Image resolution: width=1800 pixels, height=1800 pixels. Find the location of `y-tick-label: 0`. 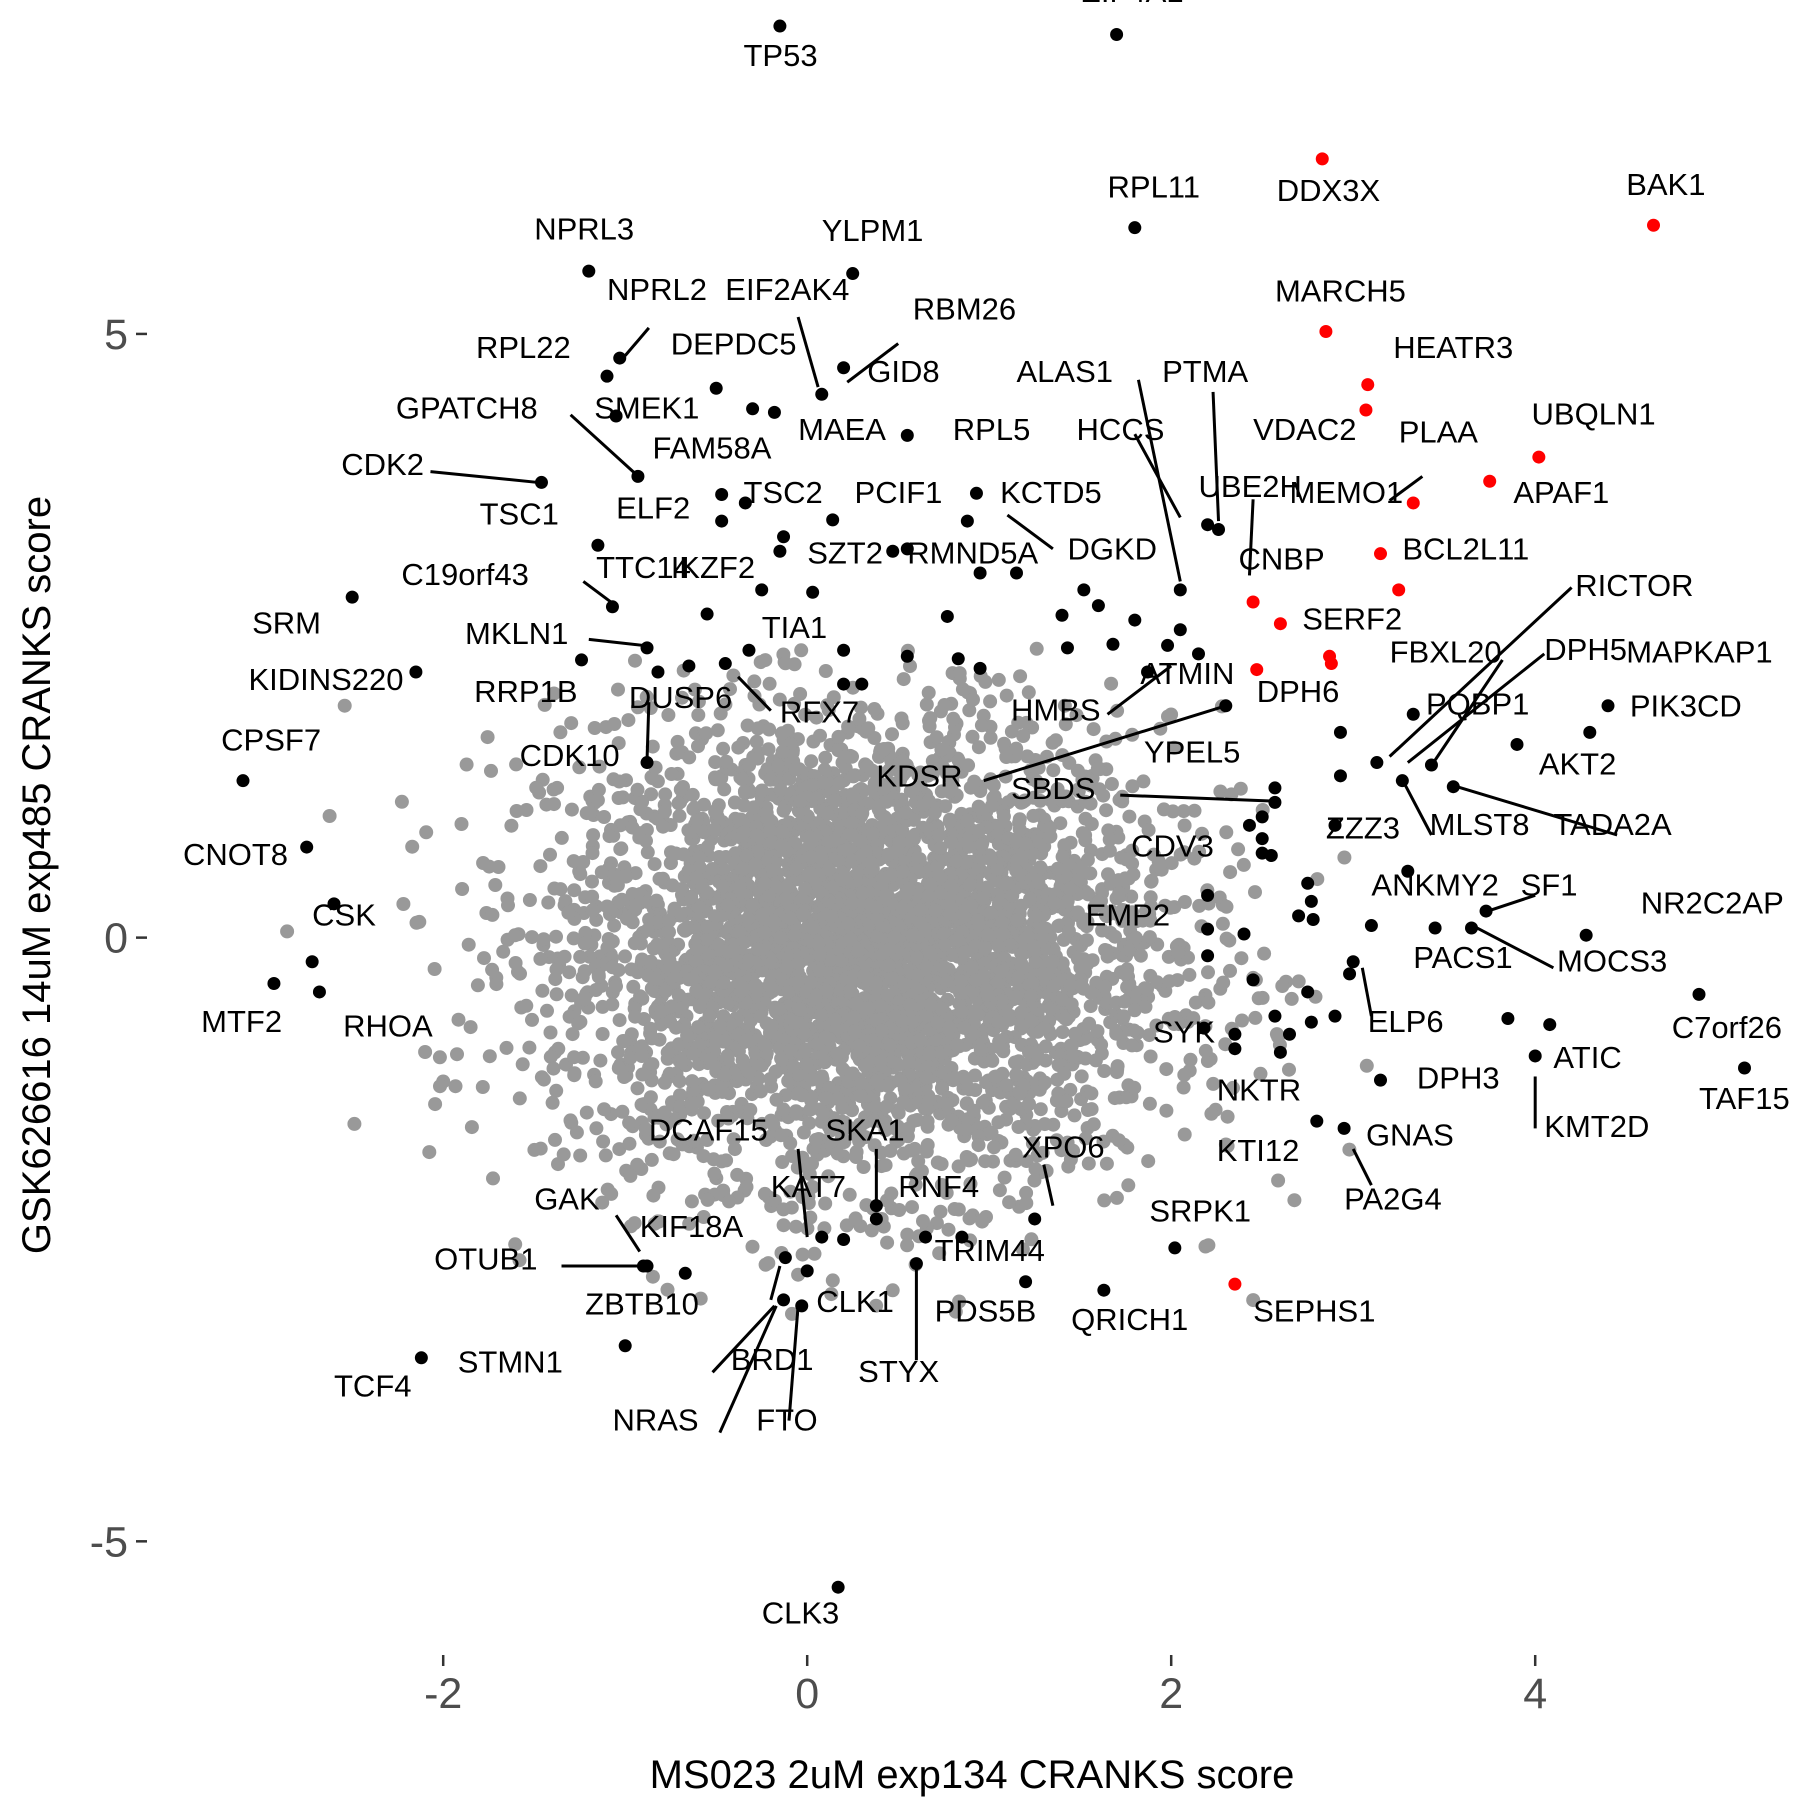

y-tick-label: 0 is located at coordinates (116, 939).